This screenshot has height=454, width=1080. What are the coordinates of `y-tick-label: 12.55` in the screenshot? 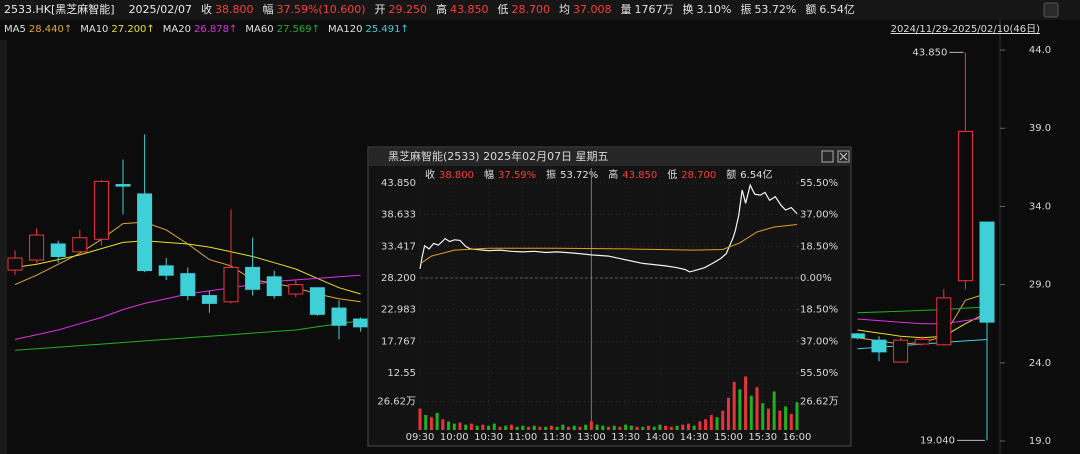 It's located at (401, 373).